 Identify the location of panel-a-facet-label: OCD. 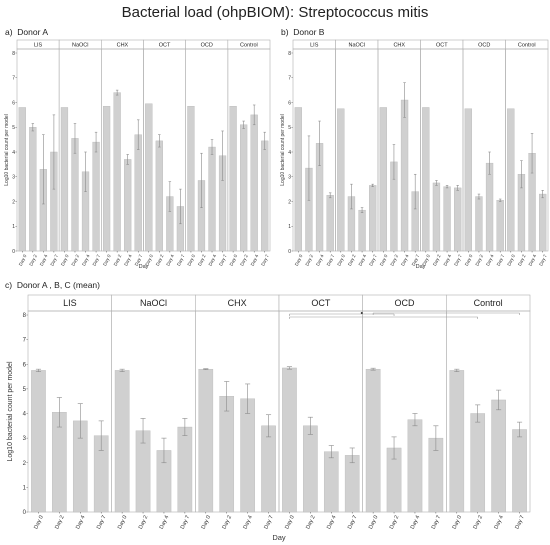
(207, 45).